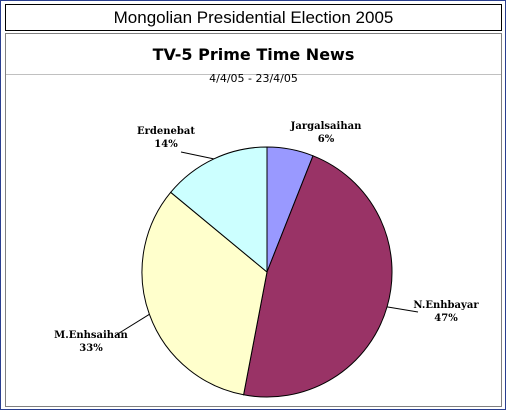  What do you see at coordinates (166, 131) in the screenshot?
I see `slice-name-label: Erdenebat` at bounding box center [166, 131].